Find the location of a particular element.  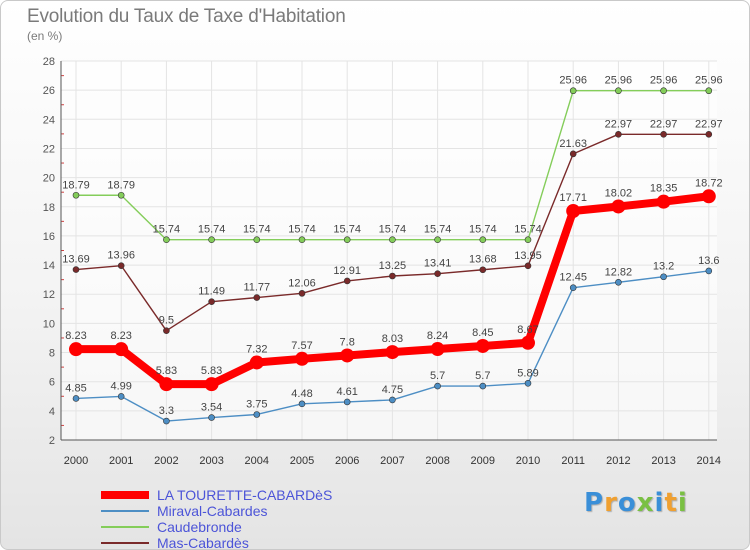

x-tick-label: 2013 is located at coordinates (663, 461).